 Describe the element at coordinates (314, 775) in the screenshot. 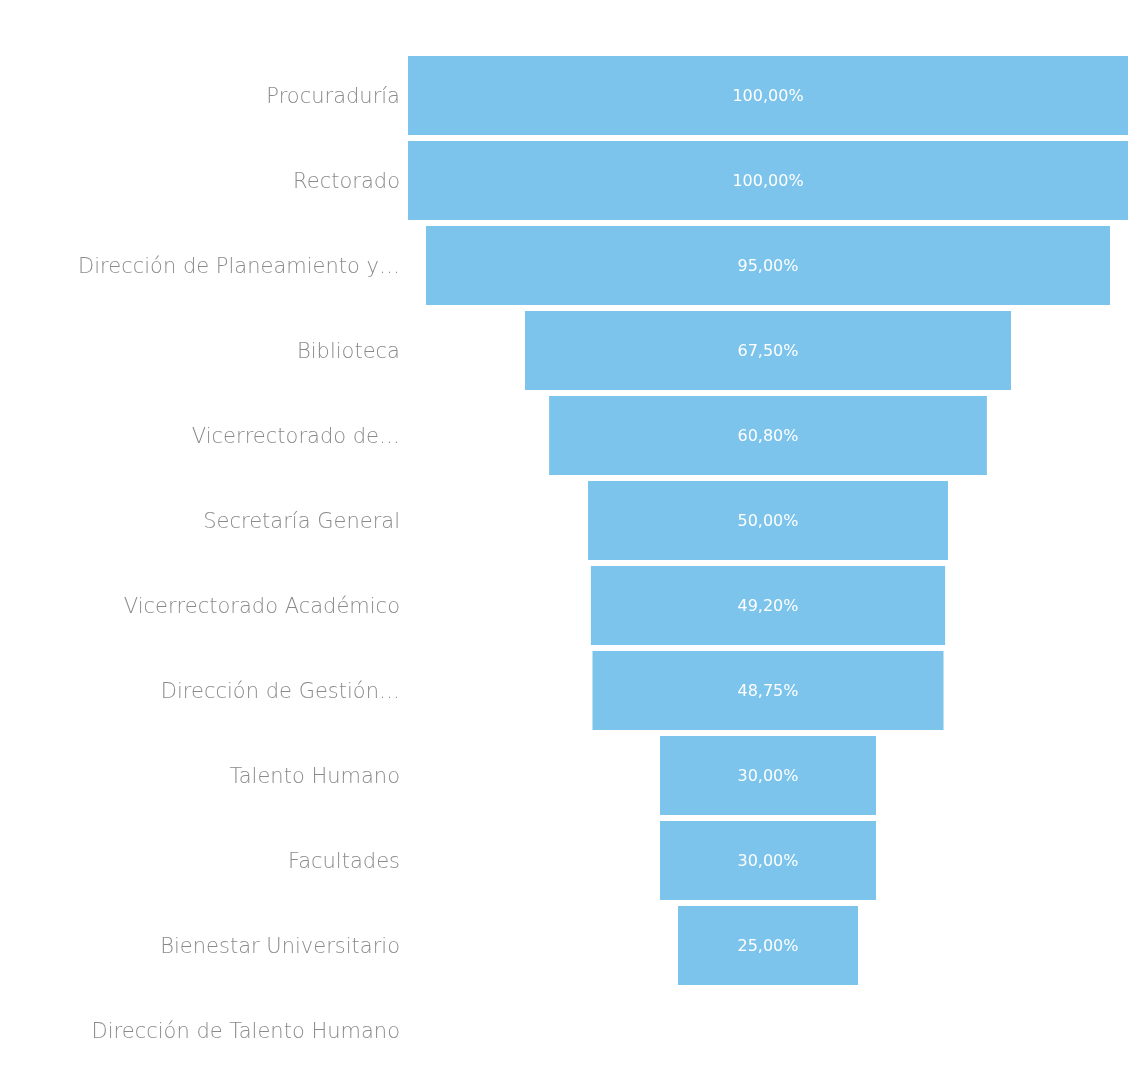

I see `category-label: Talento Humano` at that location.